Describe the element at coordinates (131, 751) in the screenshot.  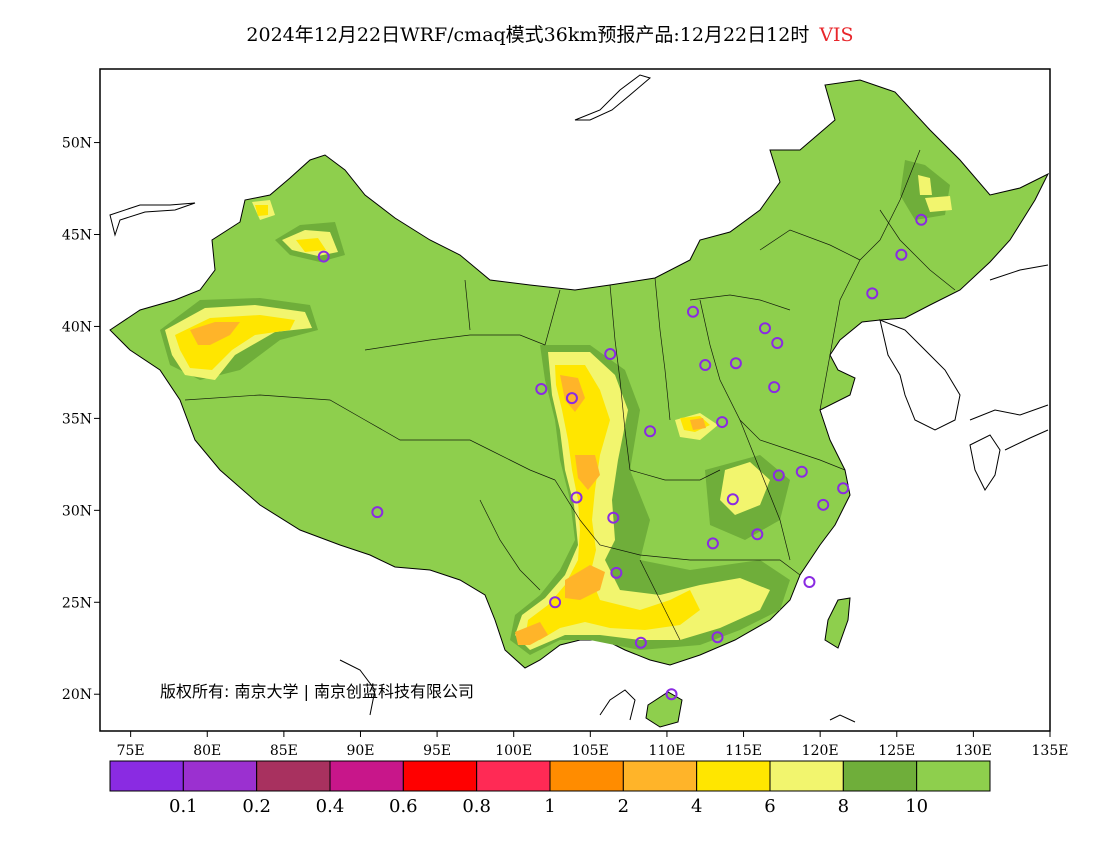
I see `x-tick-label: 75E` at that location.